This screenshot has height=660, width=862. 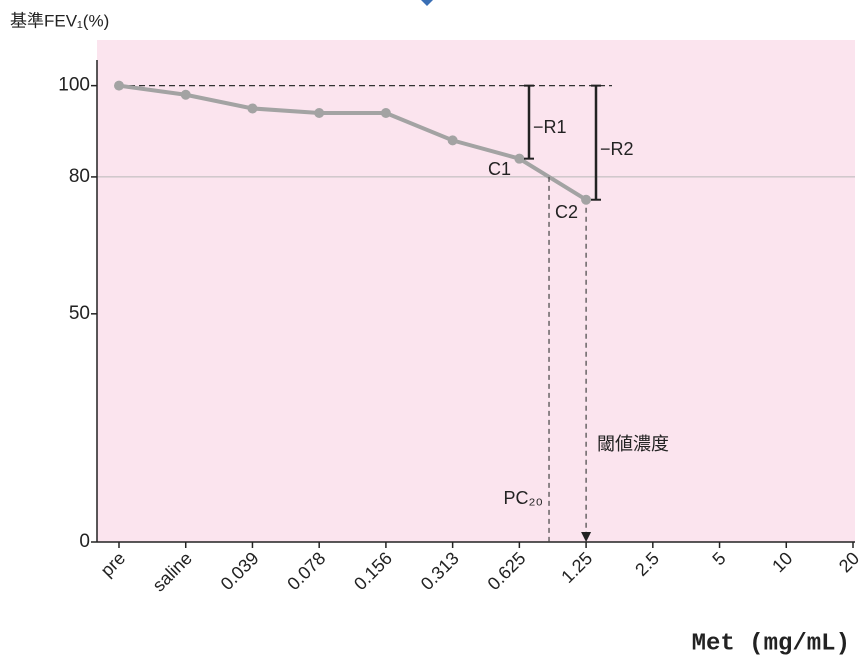 I want to click on x-tick-label: 20, so click(x=848, y=562).